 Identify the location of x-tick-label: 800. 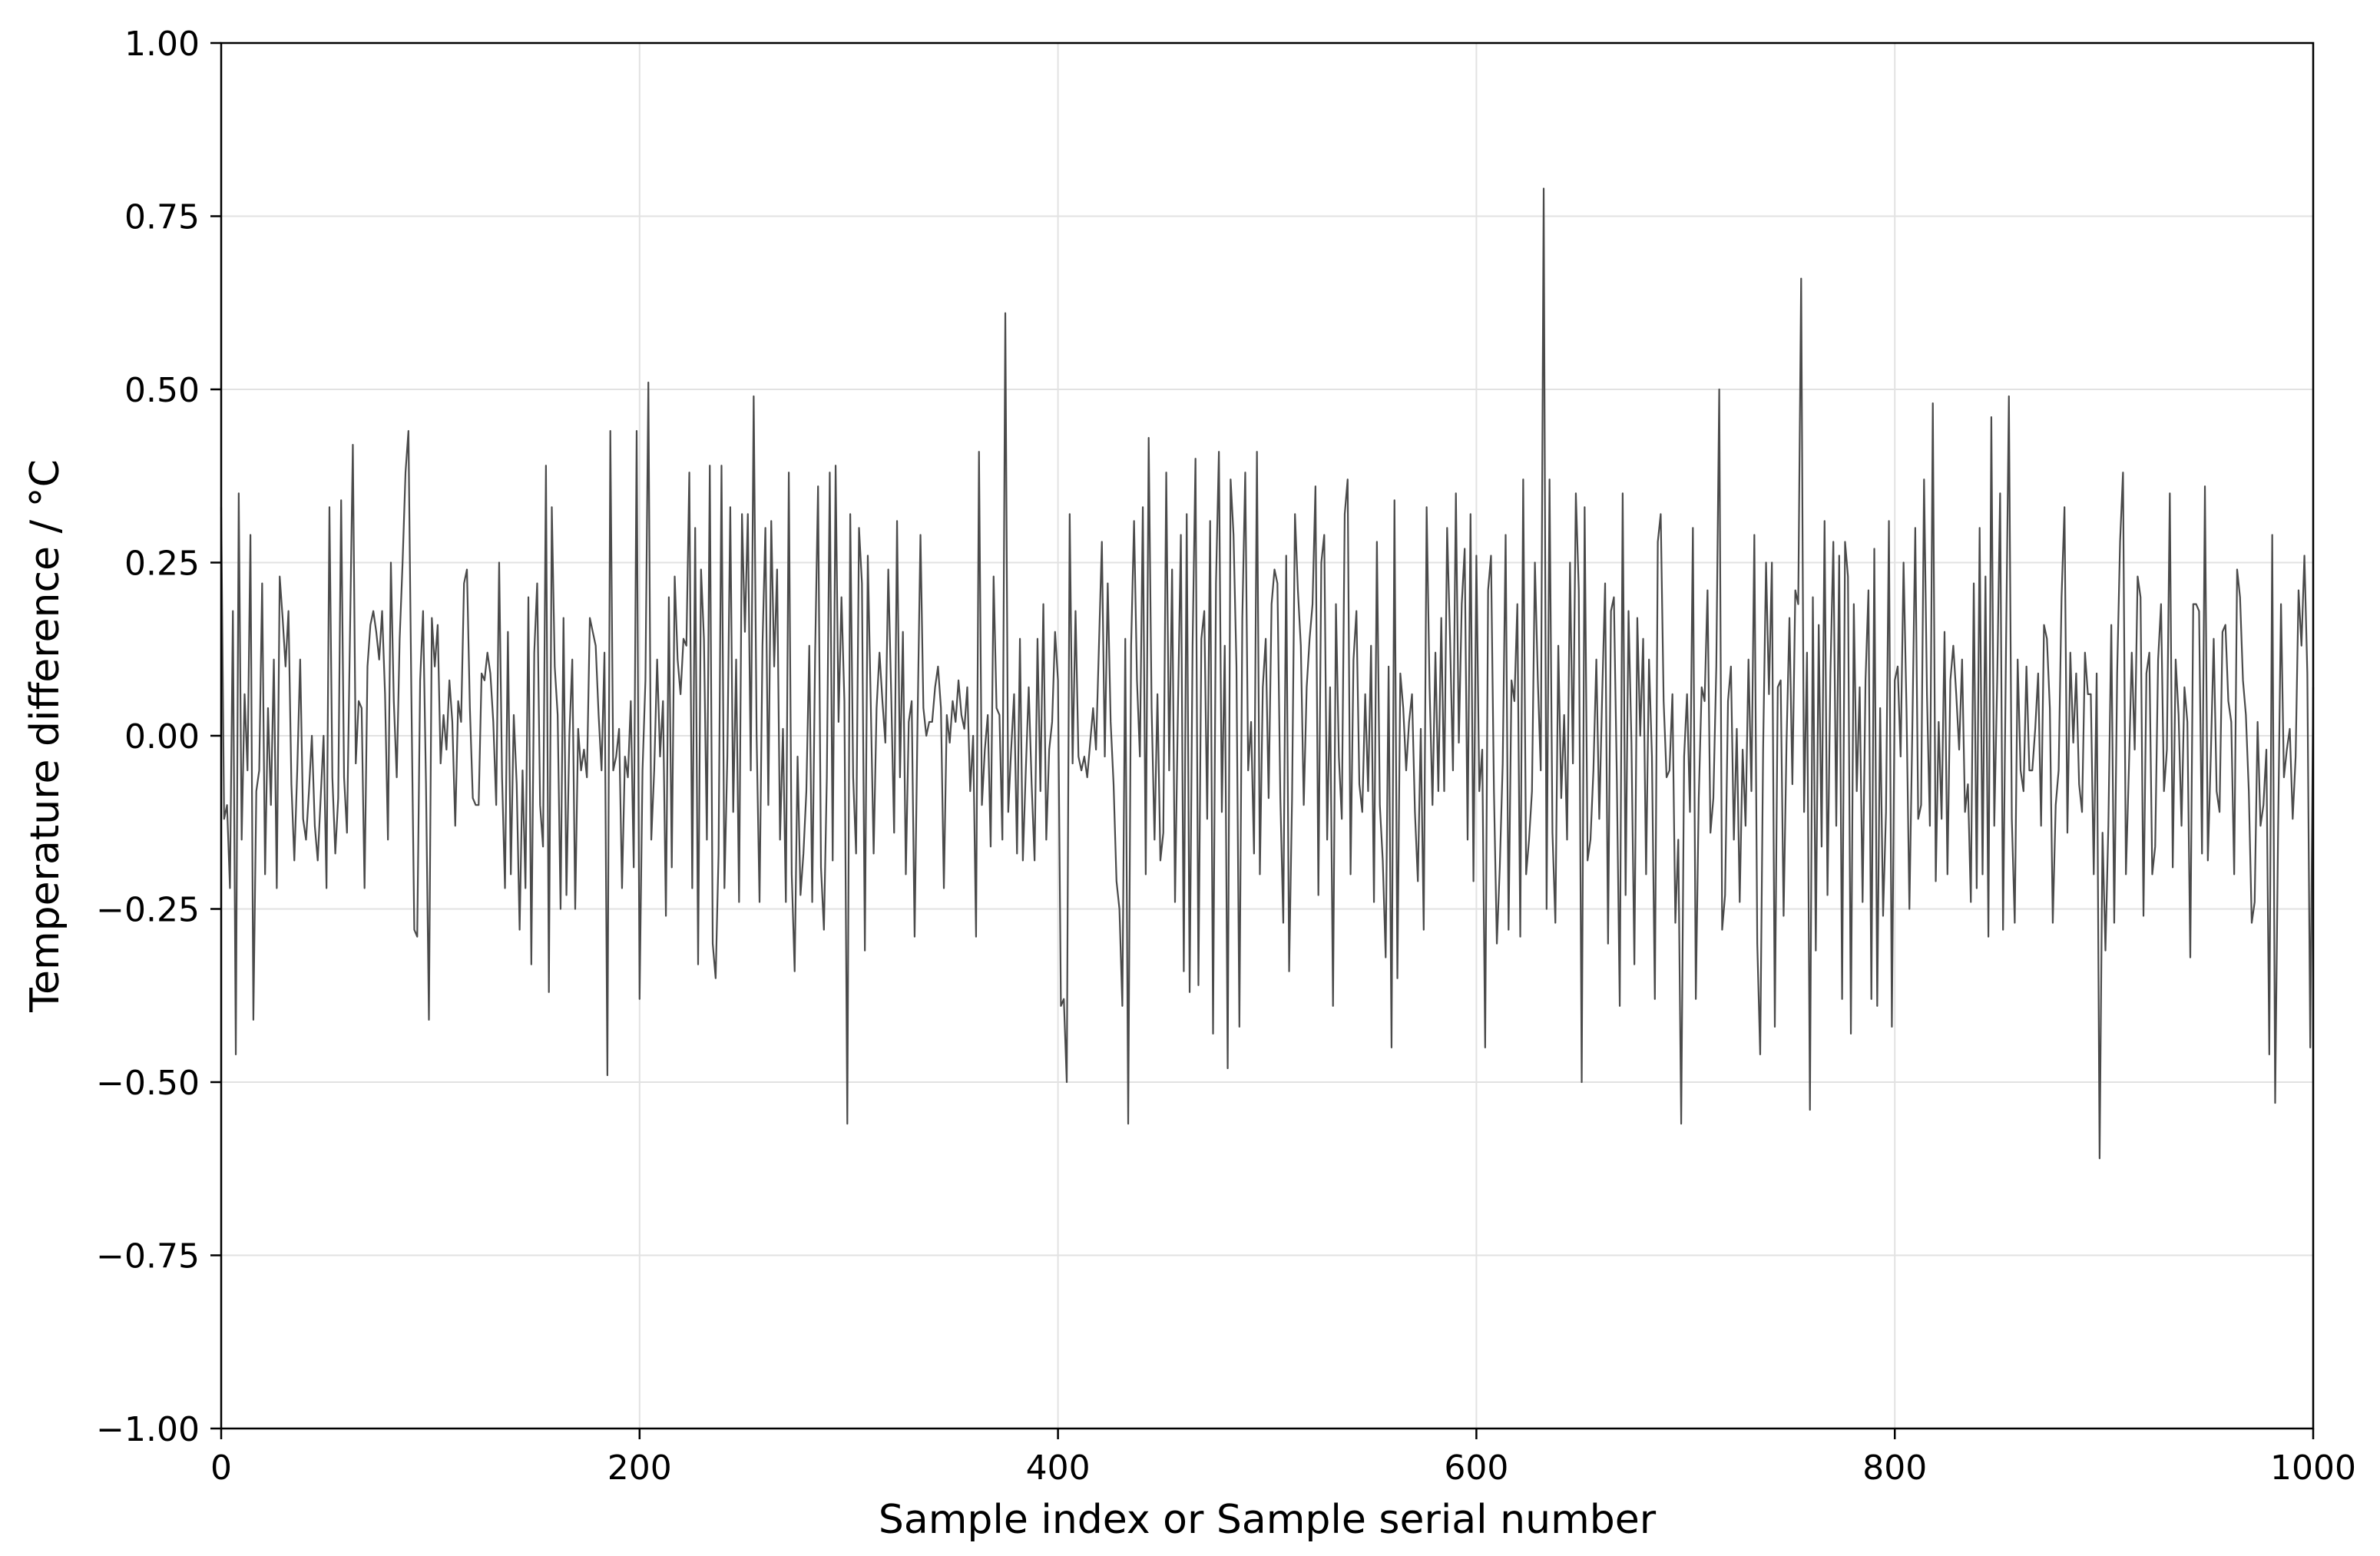
(1894, 1468).